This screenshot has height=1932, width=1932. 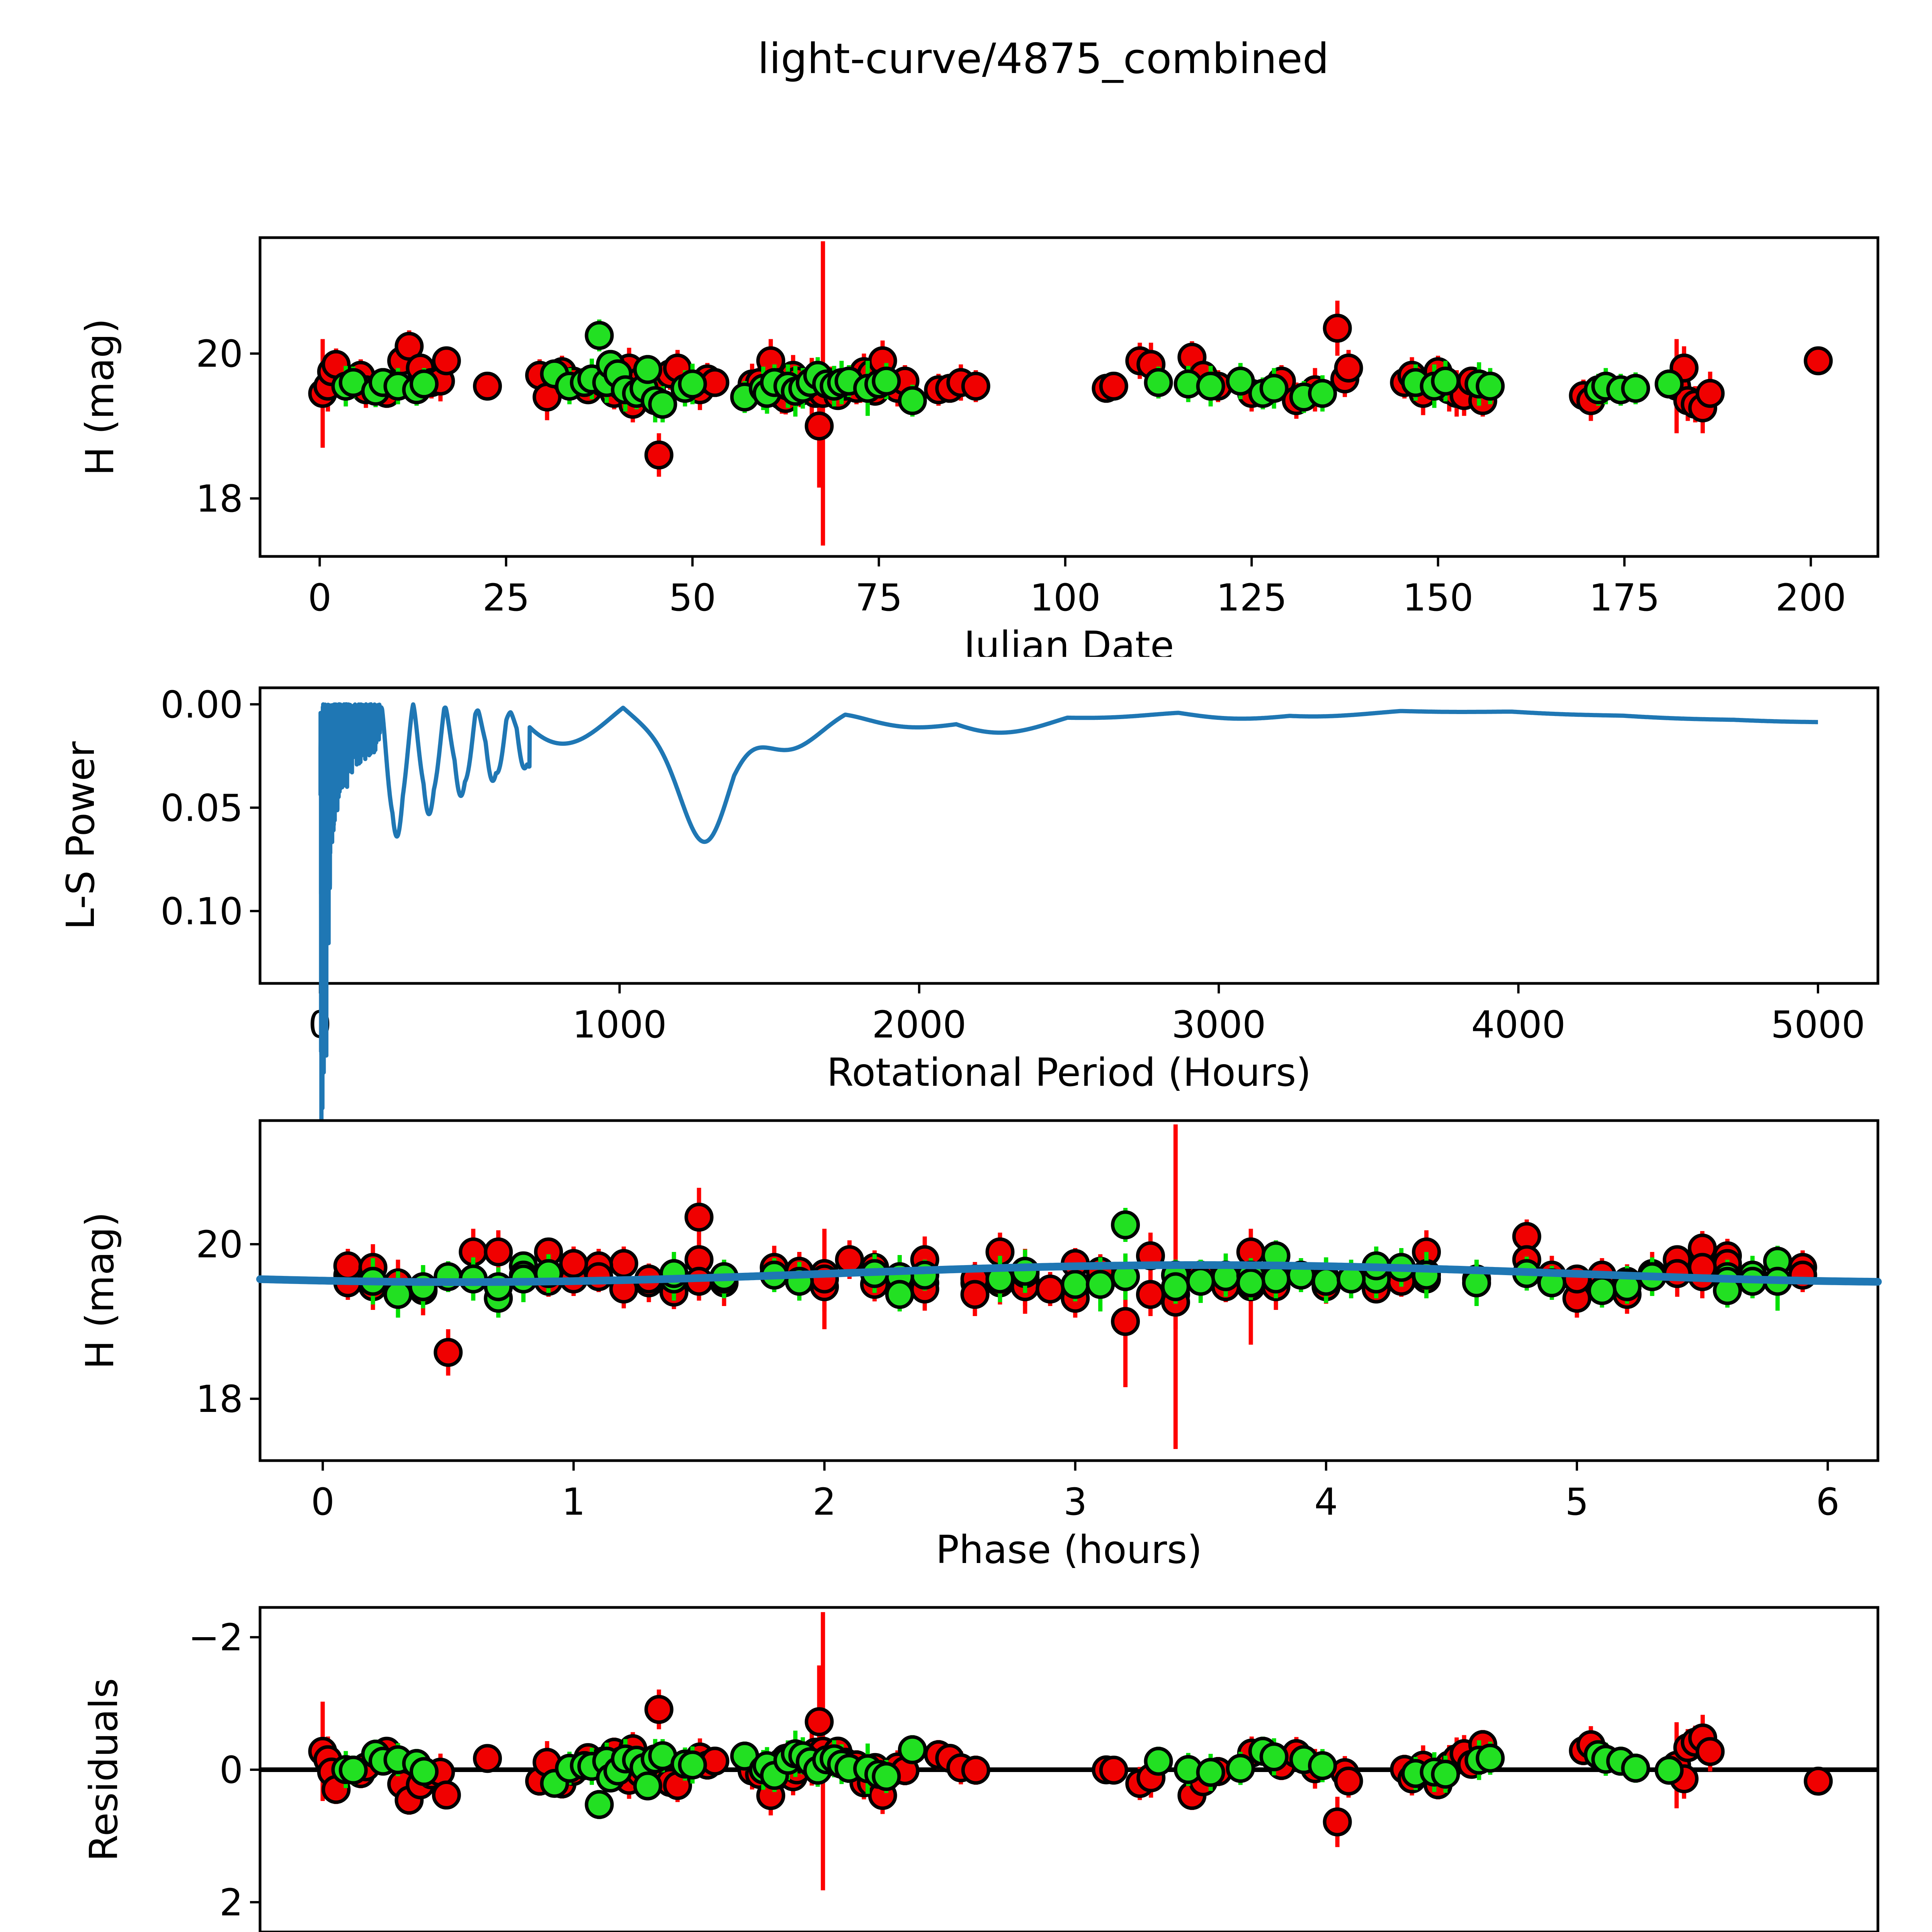 I want to click on x-tick-label: 200, so click(x=1811, y=597).